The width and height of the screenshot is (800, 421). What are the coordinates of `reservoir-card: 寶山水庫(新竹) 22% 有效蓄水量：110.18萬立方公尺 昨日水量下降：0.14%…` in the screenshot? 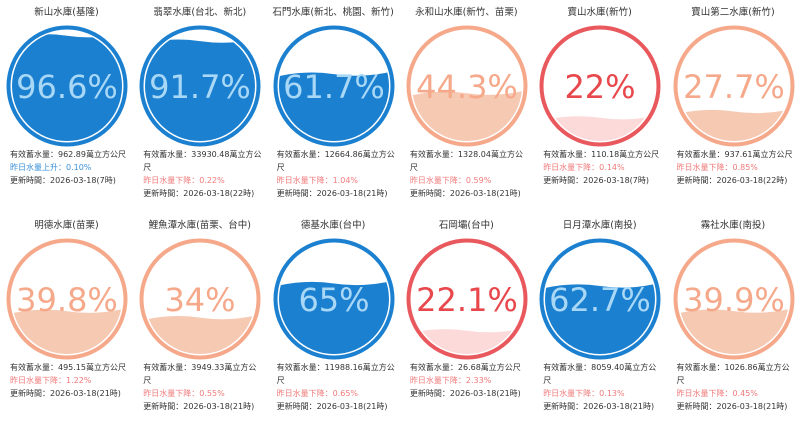 It's located at (599, 105).